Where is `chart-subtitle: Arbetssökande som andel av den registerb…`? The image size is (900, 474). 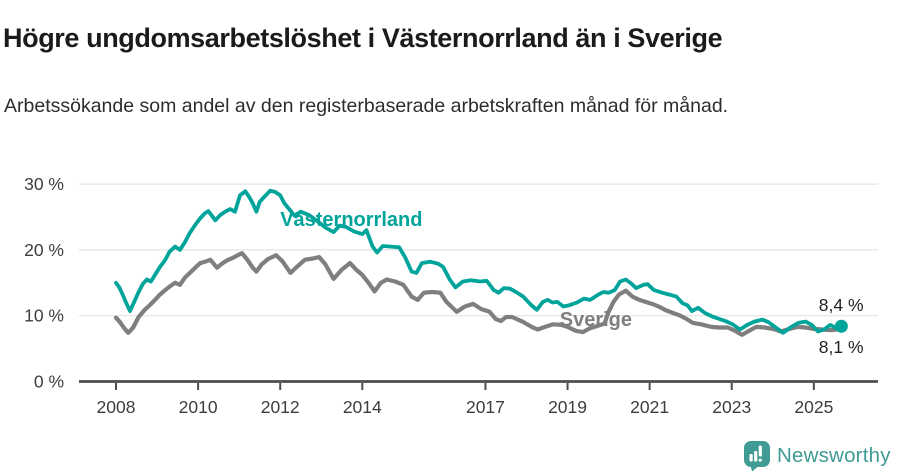
chart-subtitle: Arbetssökande som andel av den registerb… is located at coordinates (366, 105).